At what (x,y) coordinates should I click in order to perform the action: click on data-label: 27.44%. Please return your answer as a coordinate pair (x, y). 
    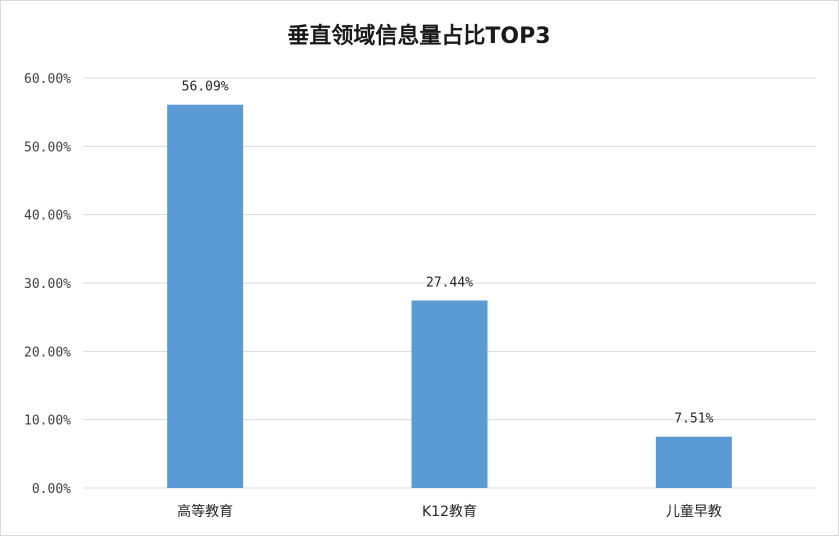
    Looking at the image, I should click on (449, 282).